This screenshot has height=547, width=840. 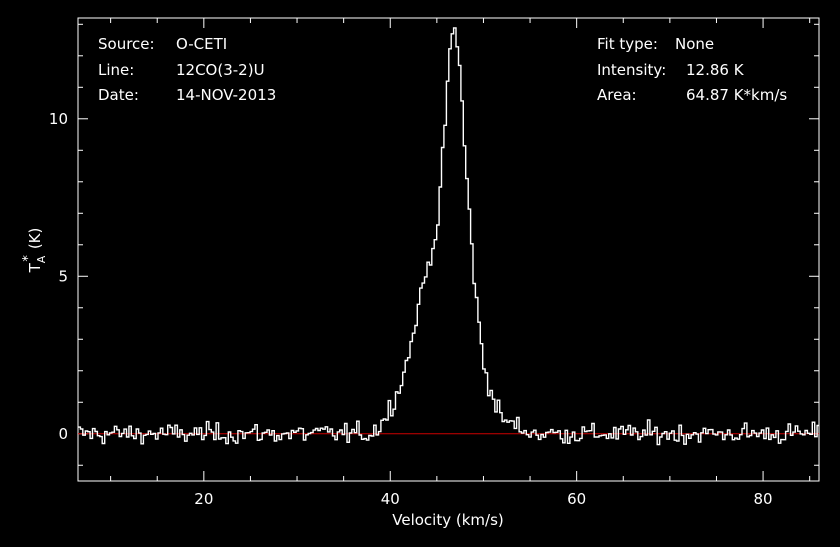 What do you see at coordinates (63, 434) in the screenshot?
I see `y-tick-label: 0` at bounding box center [63, 434].